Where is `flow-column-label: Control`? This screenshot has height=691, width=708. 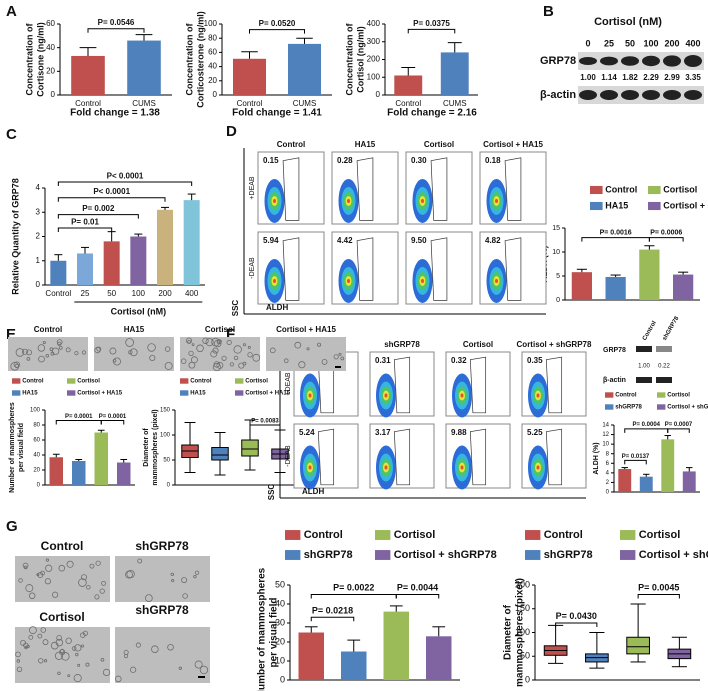 flow-column-label: Control is located at coordinates (291, 144).